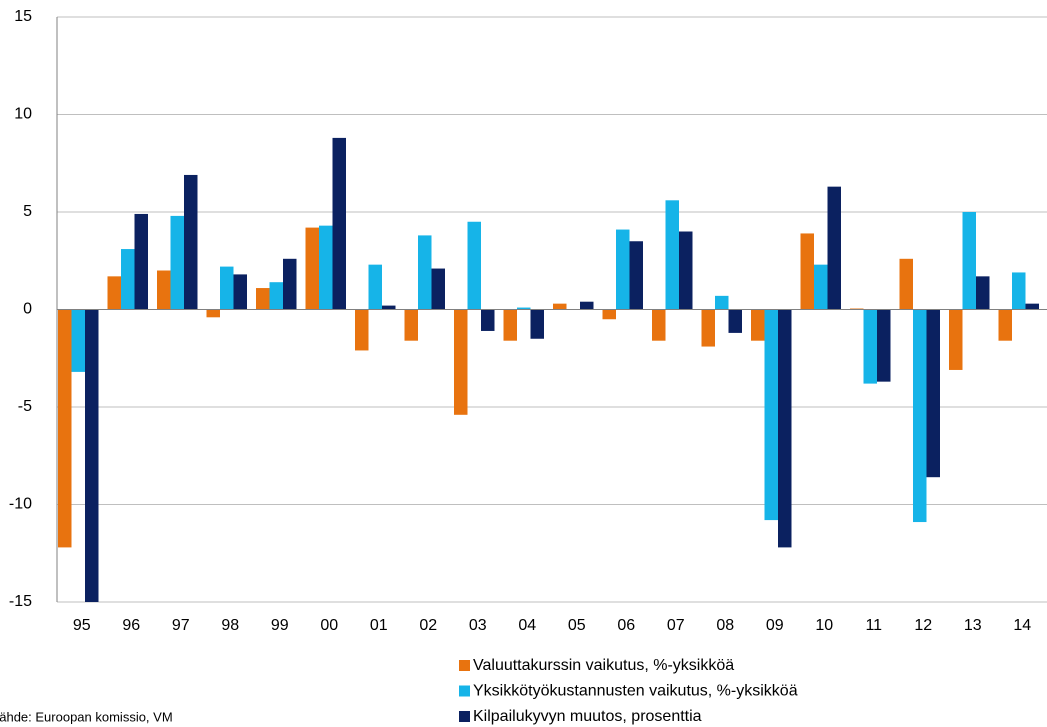 The width and height of the screenshot is (1047, 727). I want to click on x-tick-label: 03, so click(478, 625).